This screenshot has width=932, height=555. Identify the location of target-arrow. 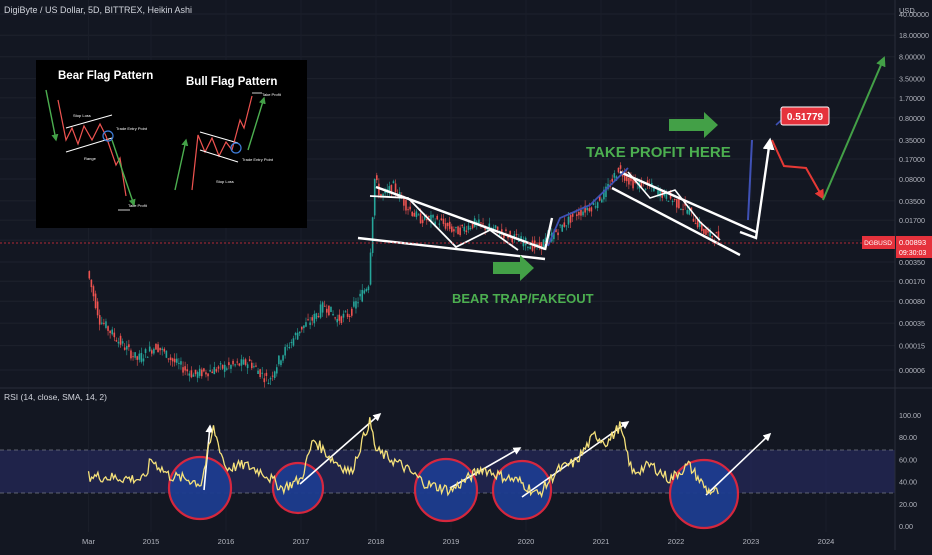
(854, 128).